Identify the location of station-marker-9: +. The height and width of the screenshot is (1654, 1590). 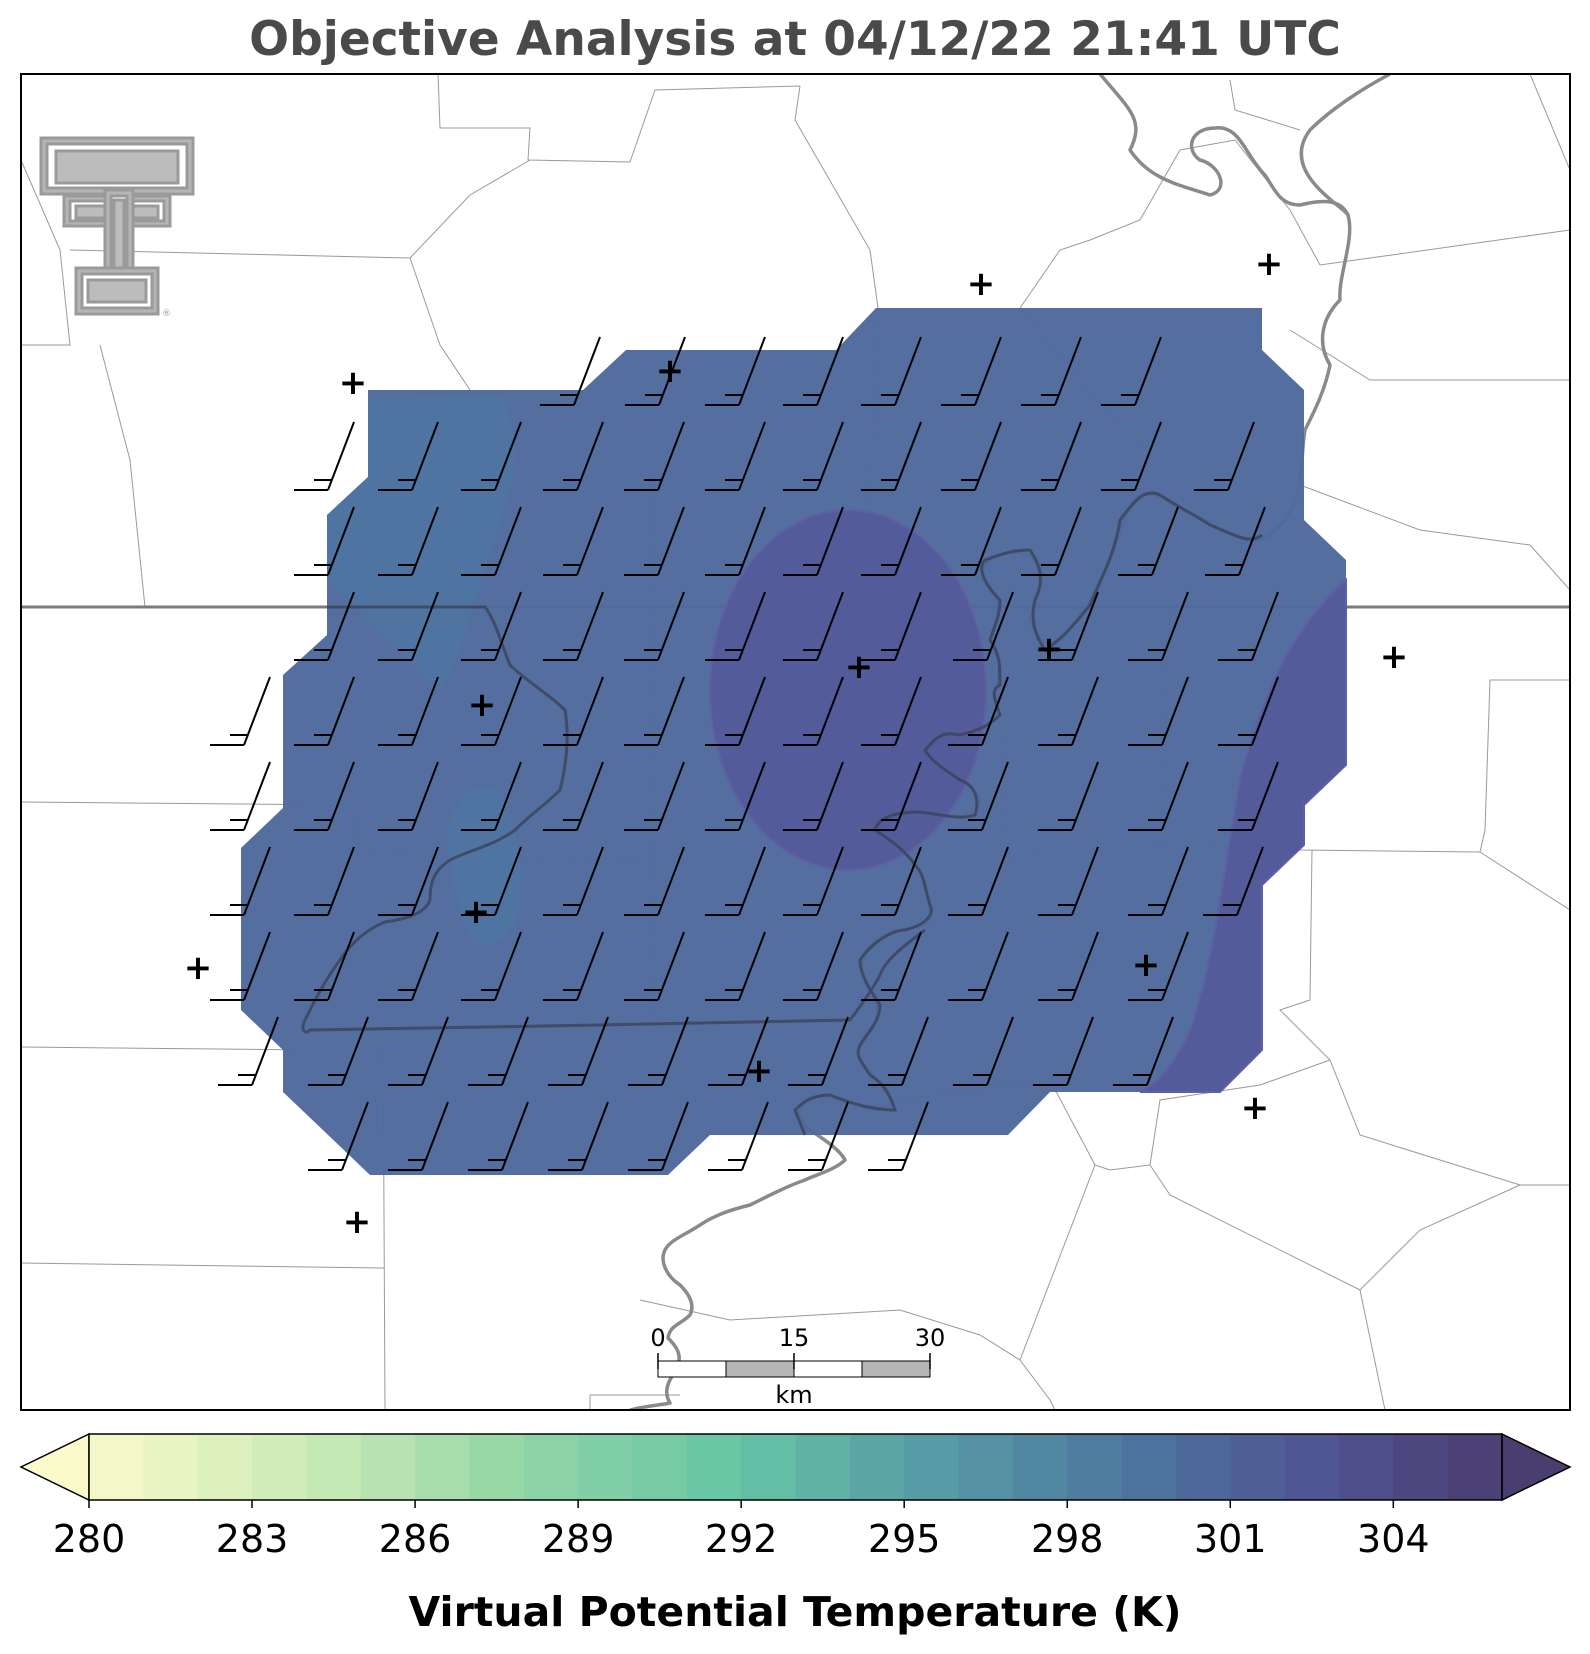
(198, 968).